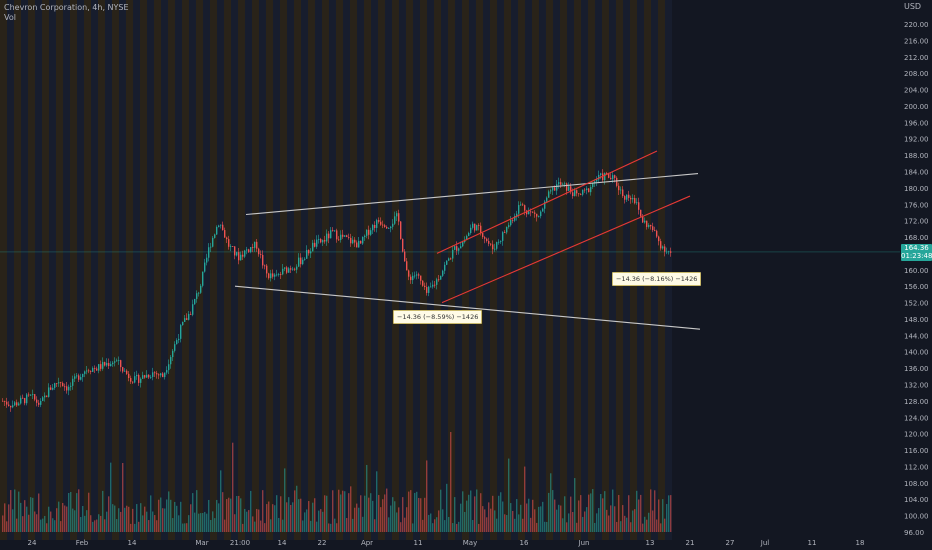 Image resolution: width=932 pixels, height=550 pixels. What do you see at coordinates (916, 271) in the screenshot?
I see `y-tick-label: 160.00` at bounding box center [916, 271].